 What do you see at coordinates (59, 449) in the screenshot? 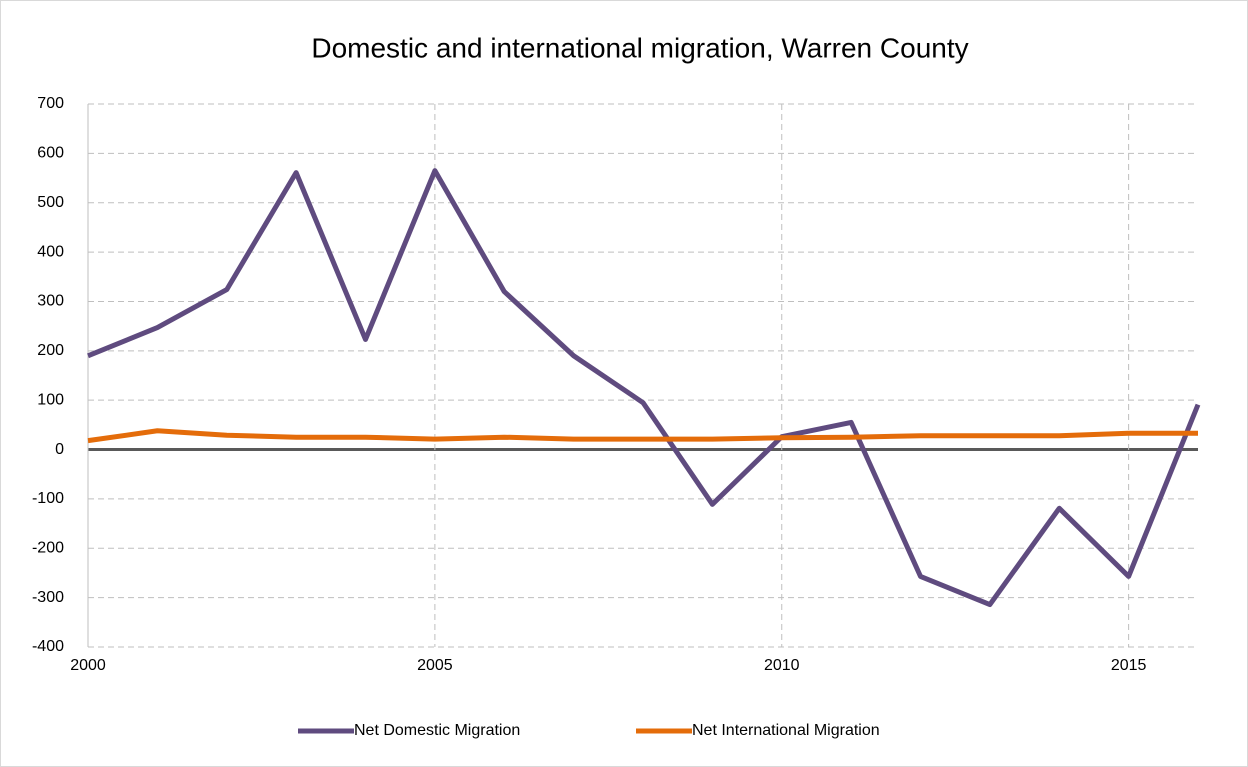
I see `y-tick-label: 0` at bounding box center [59, 449].